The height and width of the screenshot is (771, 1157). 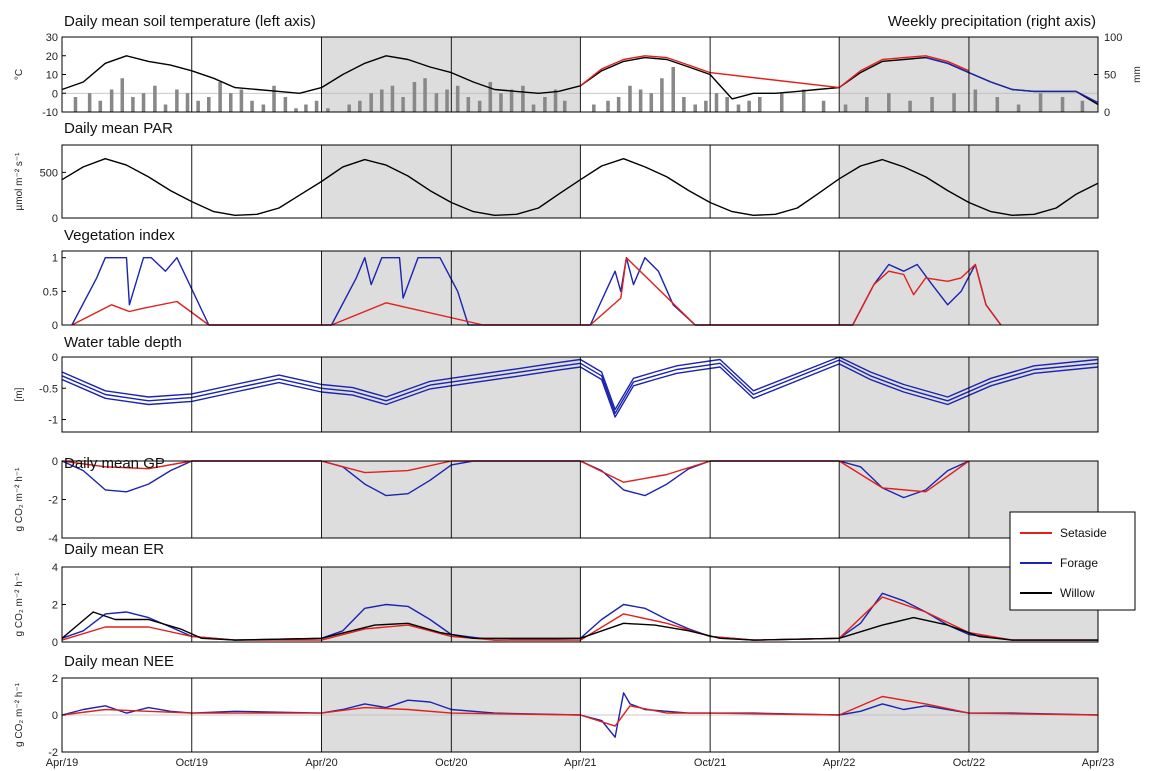 What do you see at coordinates (52, 57) in the screenshot?
I see `y-tick-label: 20` at bounding box center [52, 57].